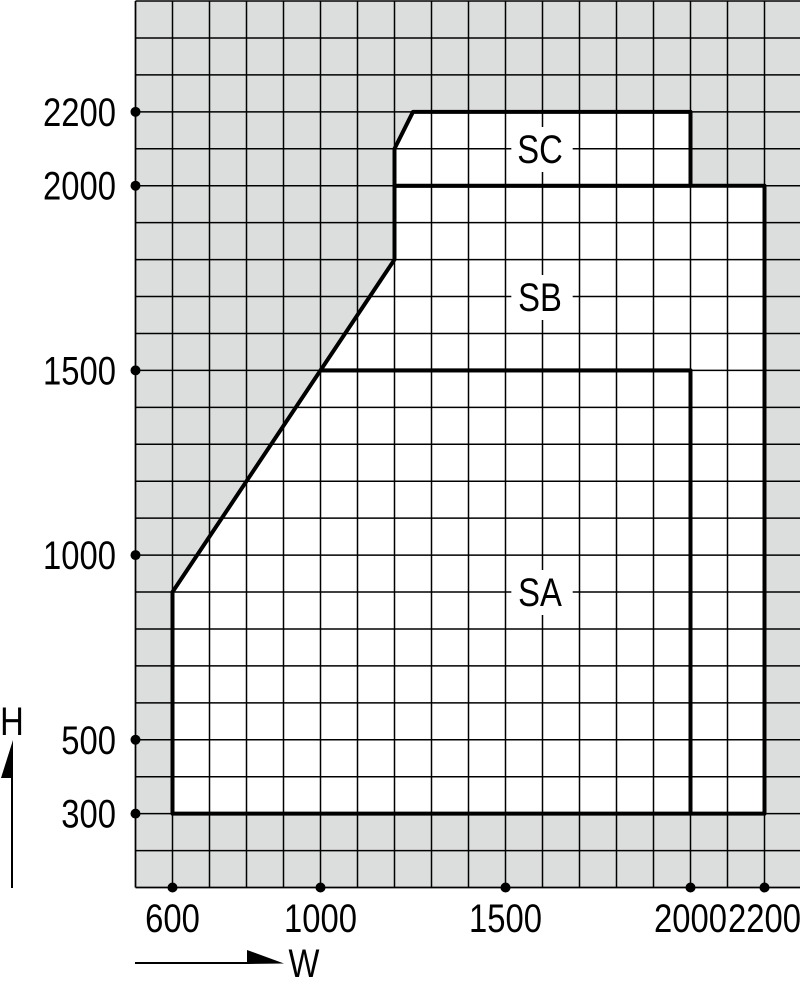 This screenshot has height=991, width=800. I want to click on y-tick-label: 1000, so click(79, 555).